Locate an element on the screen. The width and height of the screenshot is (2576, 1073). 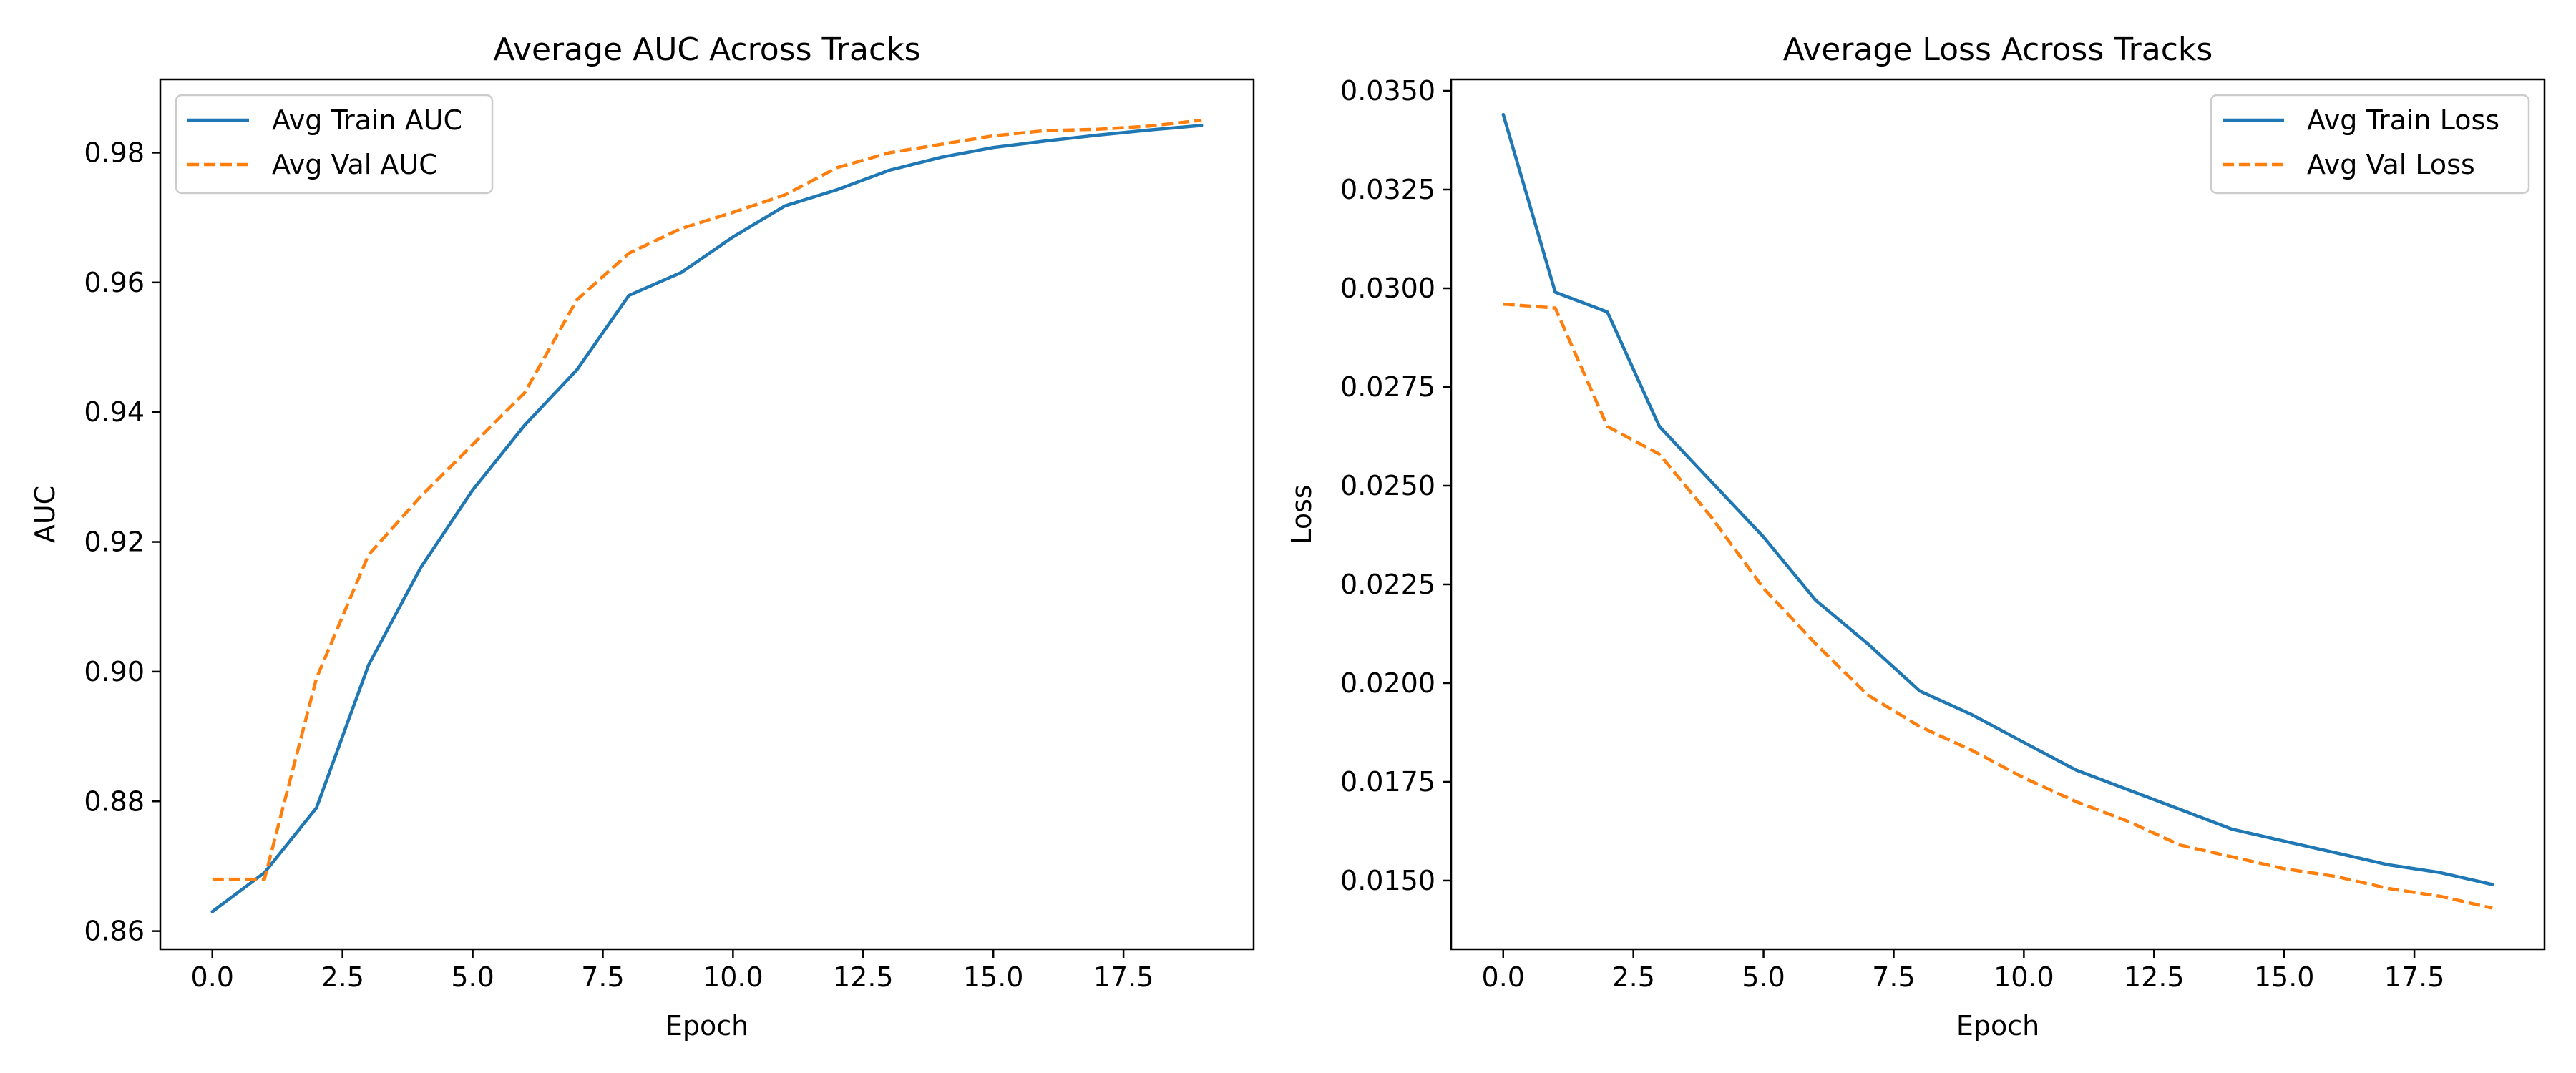
auc-x-tick-label: 2.5 is located at coordinates (342, 977).